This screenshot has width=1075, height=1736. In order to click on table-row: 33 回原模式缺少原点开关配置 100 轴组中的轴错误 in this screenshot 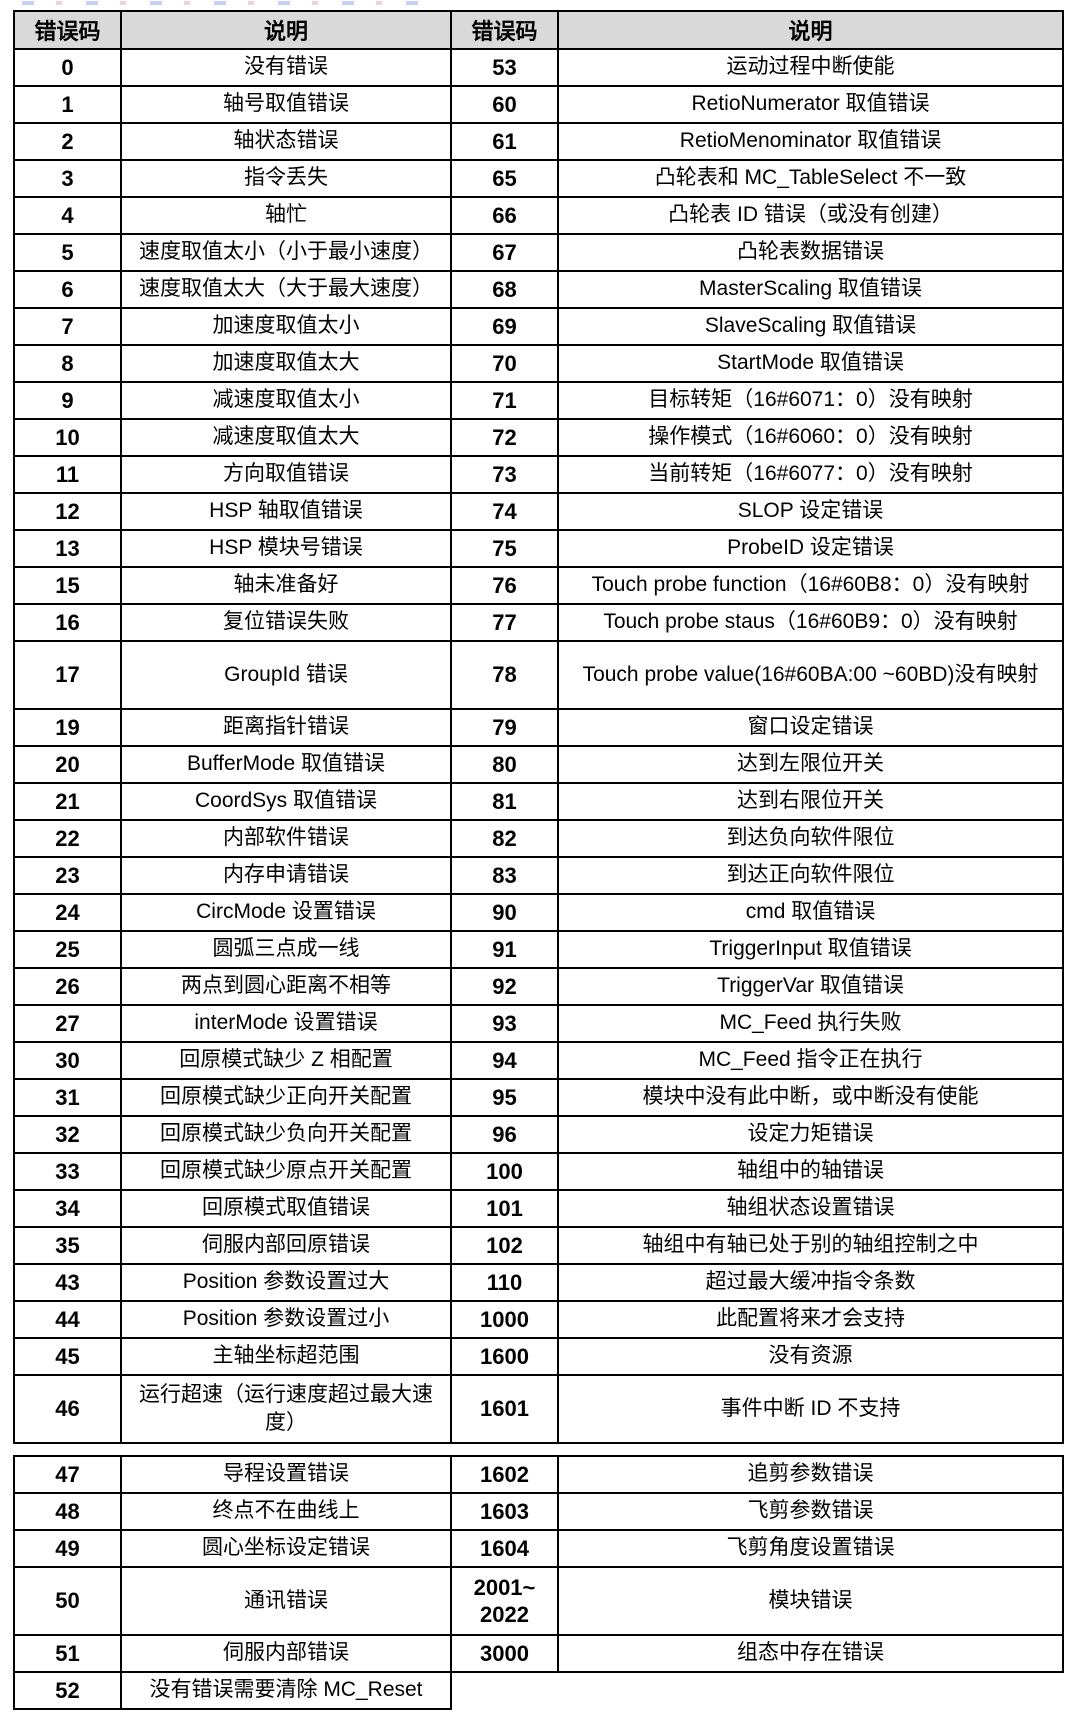, I will do `click(538, 1171)`.